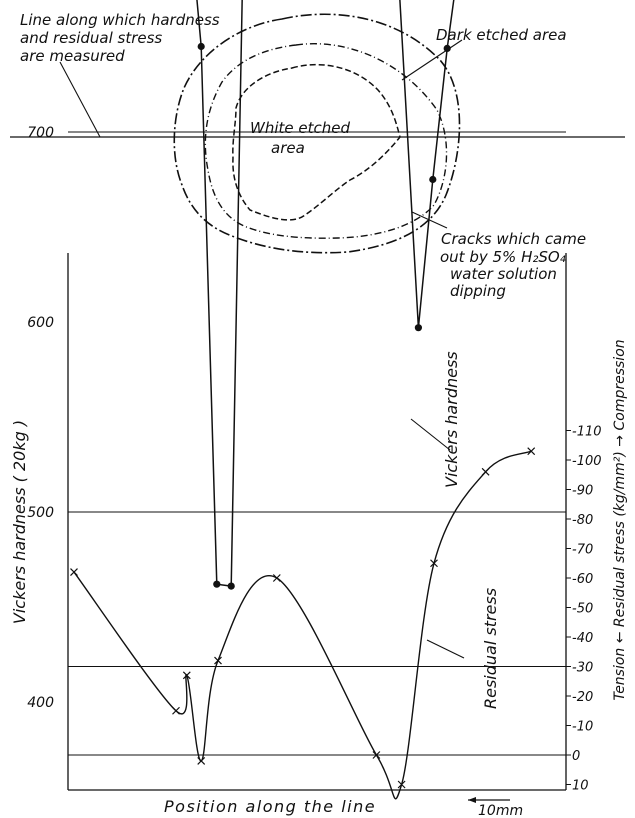 The image size is (635, 818). Describe the element at coordinates (40, 133) in the screenshot. I see `left-tick-700: 700` at that location.